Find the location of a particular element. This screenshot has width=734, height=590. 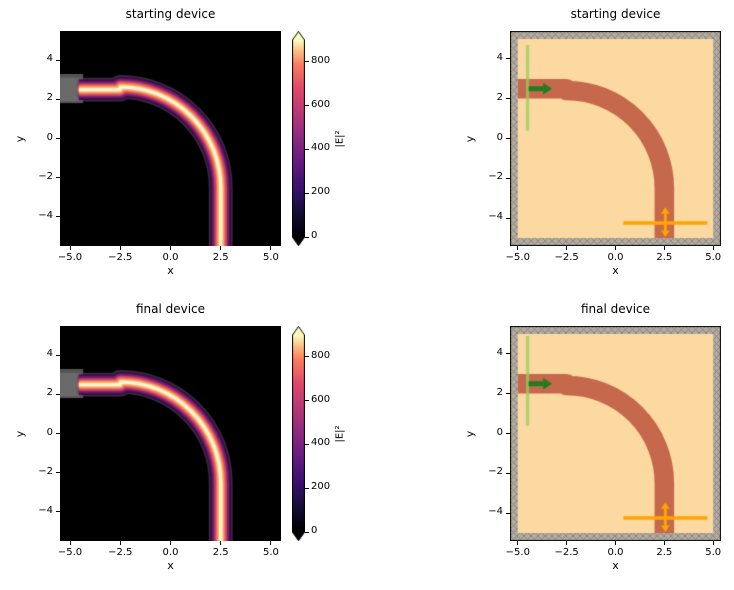

colorbar-starting: |E|² 0 200 400 600 800 is located at coordinates (322, 138).